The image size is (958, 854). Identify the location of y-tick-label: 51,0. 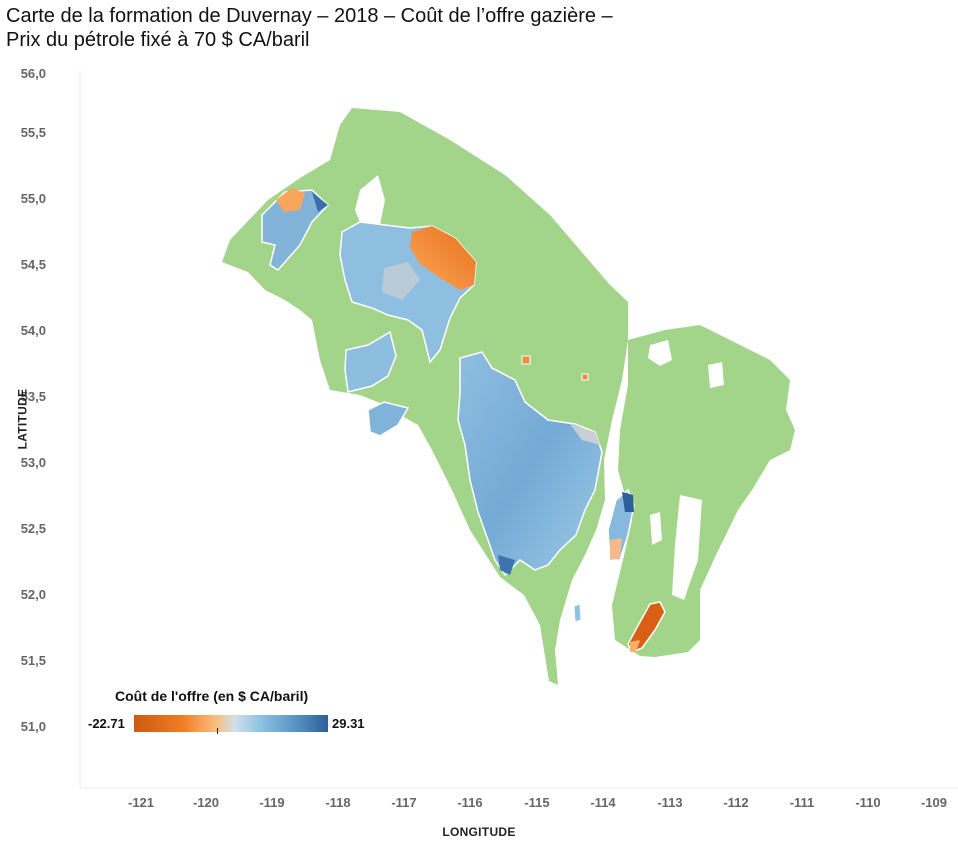
(33, 726).